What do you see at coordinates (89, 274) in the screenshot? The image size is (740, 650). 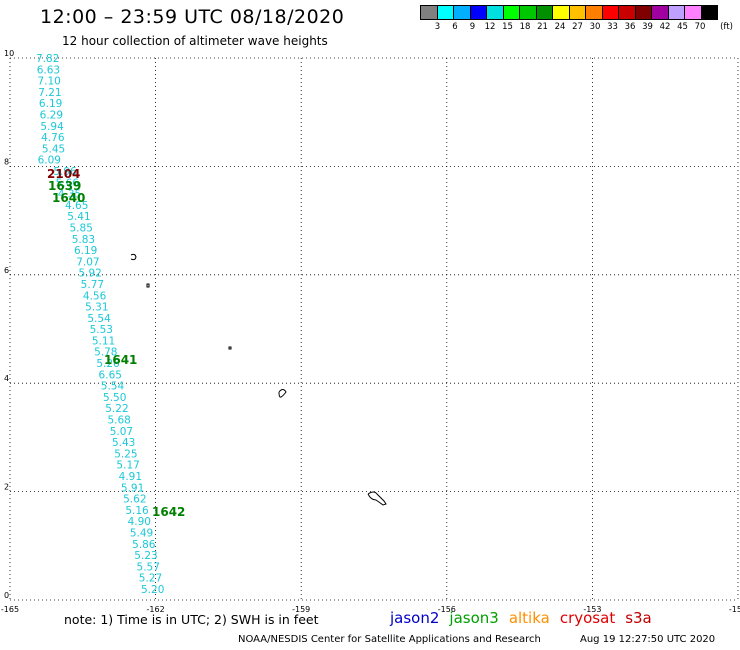 I see `swh-value: 5.92` at bounding box center [89, 274].